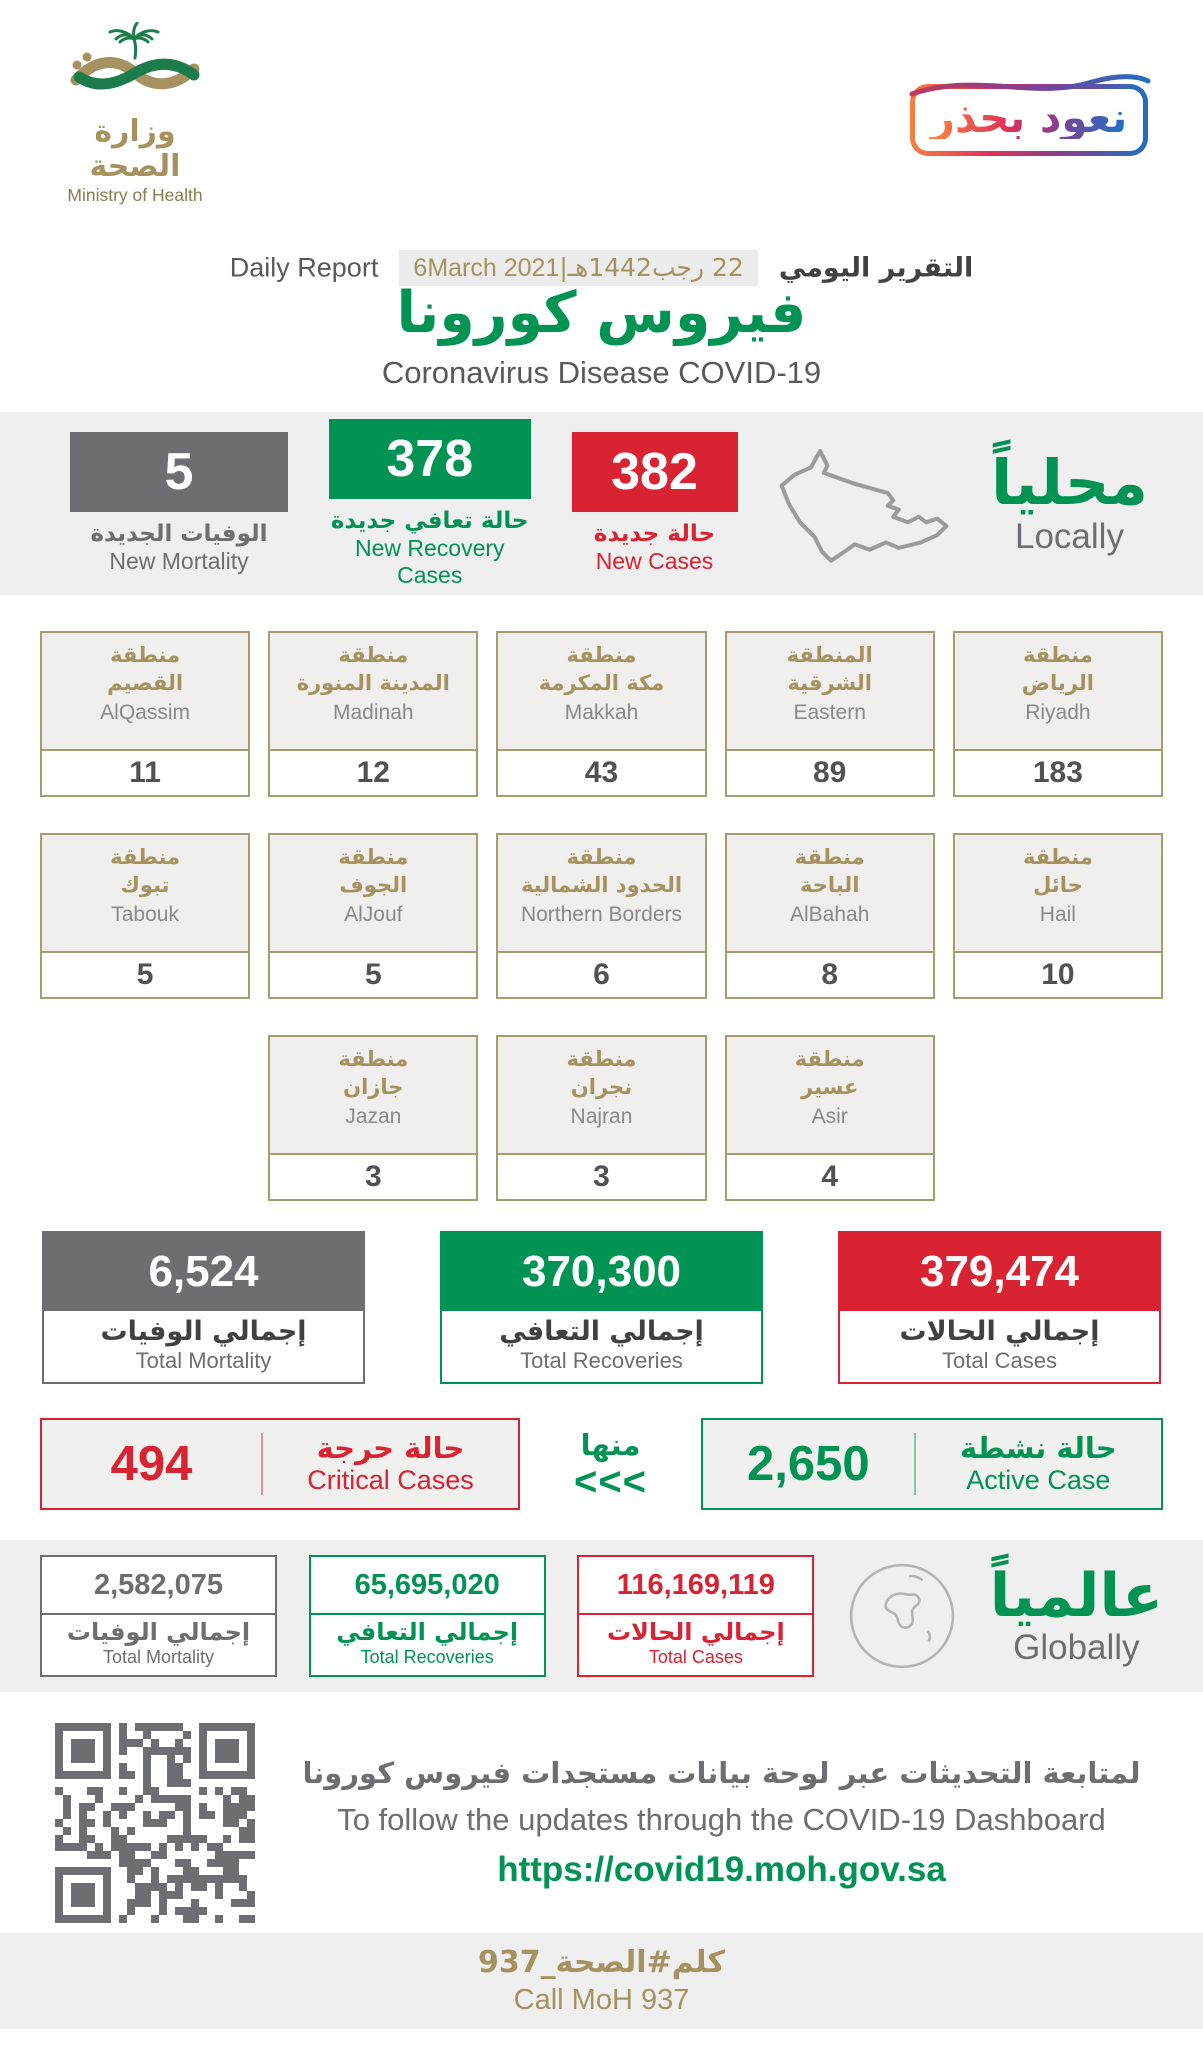 The height and width of the screenshot is (2048, 1203). I want to click on region-card-najran: منطقة نجران Najran 3, so click(601, 1118).